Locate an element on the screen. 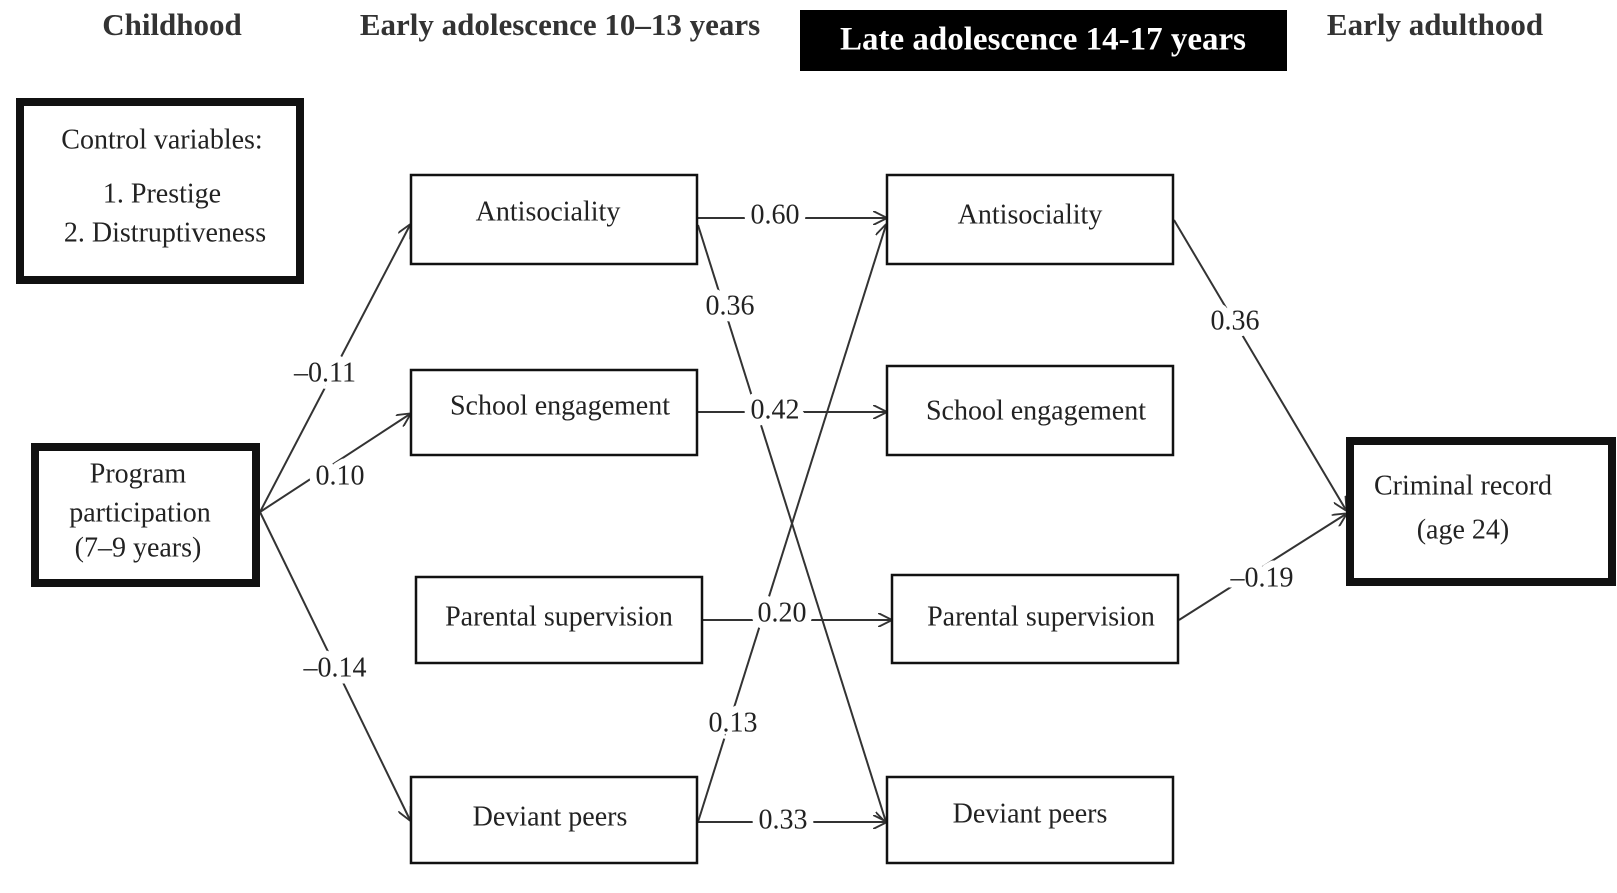 The image size is (1617, 893). header: Early adolescence 10–13 years is located at coordinates (560, 24).